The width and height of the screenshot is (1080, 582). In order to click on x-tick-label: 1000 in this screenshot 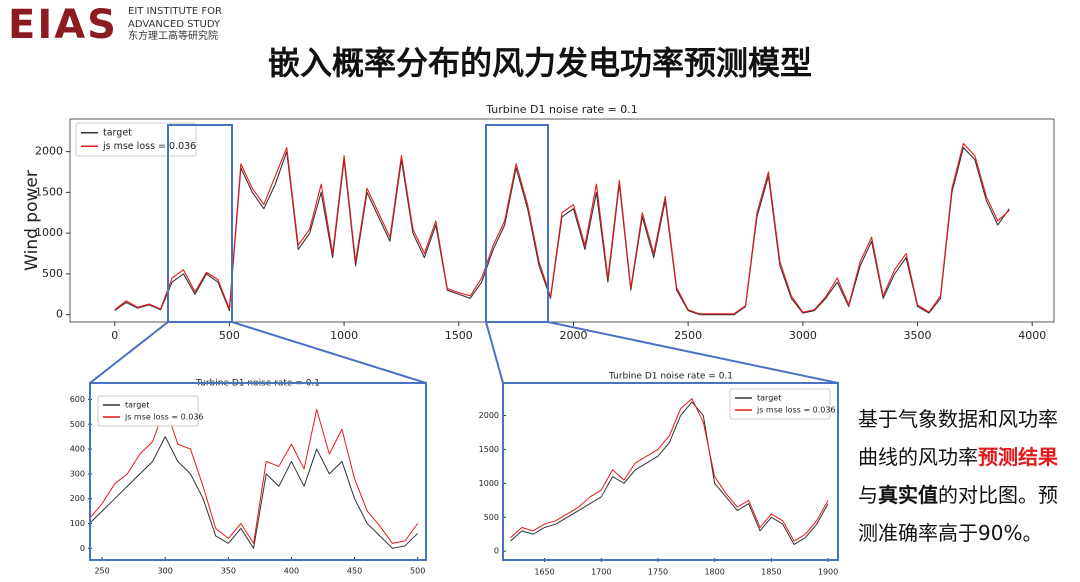, I will do `click(344, 335)`.